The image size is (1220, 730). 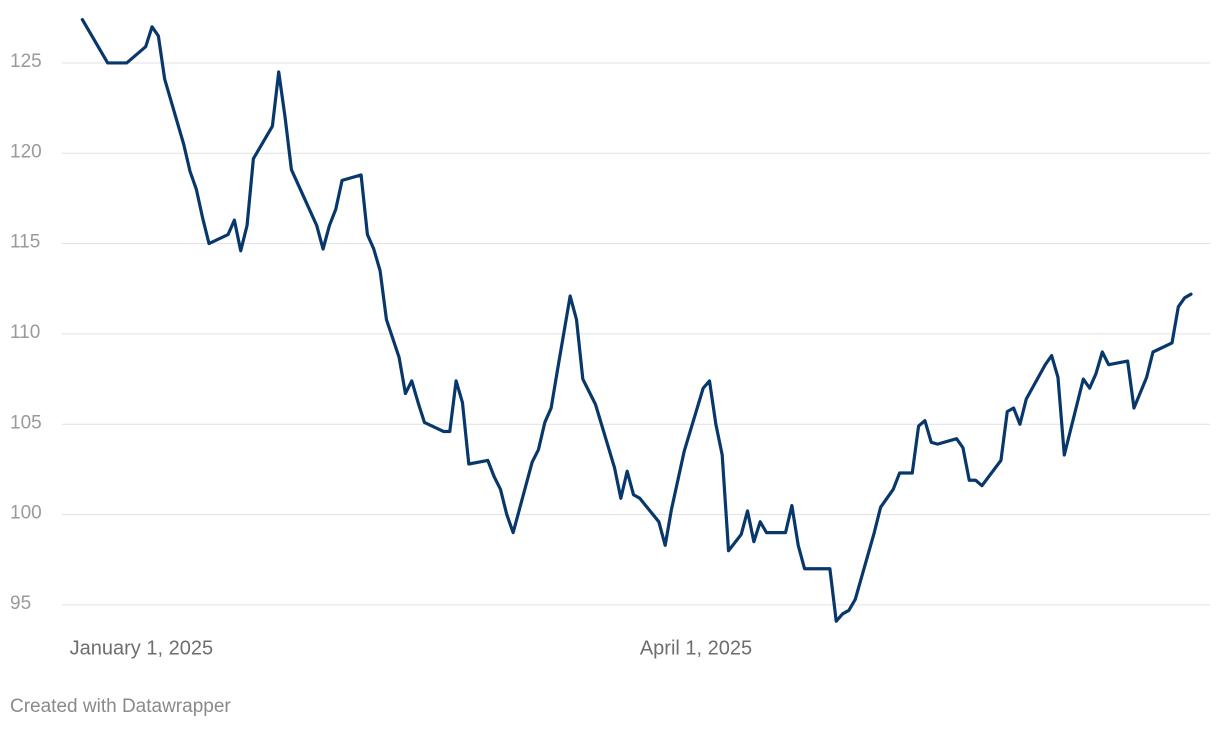 What do you see at coordinates (141, 648) in the screenshot?
I see `x-tick-label: January 1, 2025` at bounding box center [141, 648].